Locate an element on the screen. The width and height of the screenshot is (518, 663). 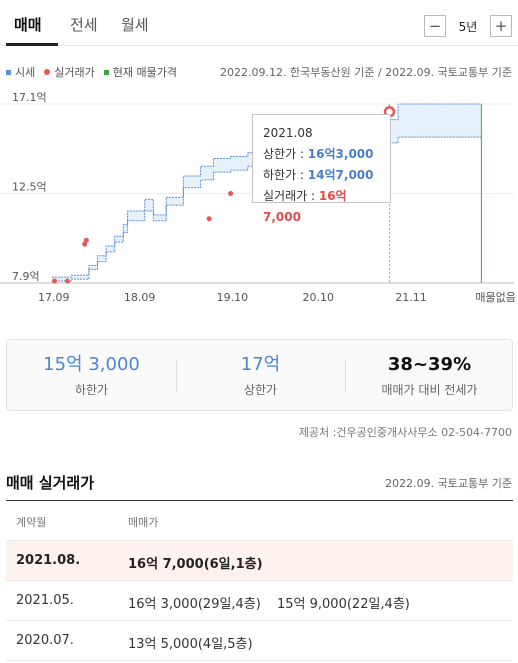
high-price-value: 17억 is located at coordinates (260, 364).